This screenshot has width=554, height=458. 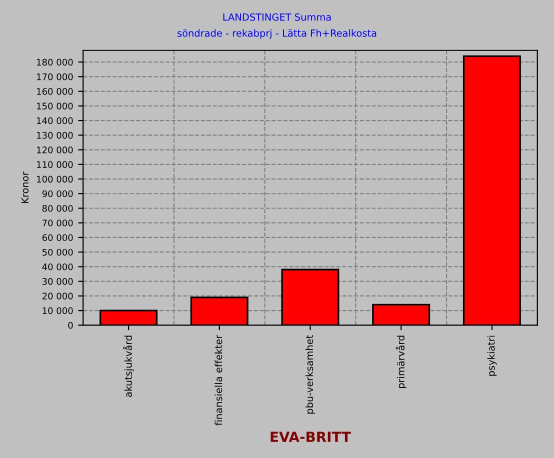 I want to click on x-tick-label: akutsjukvård, so click(x=128, y=366).